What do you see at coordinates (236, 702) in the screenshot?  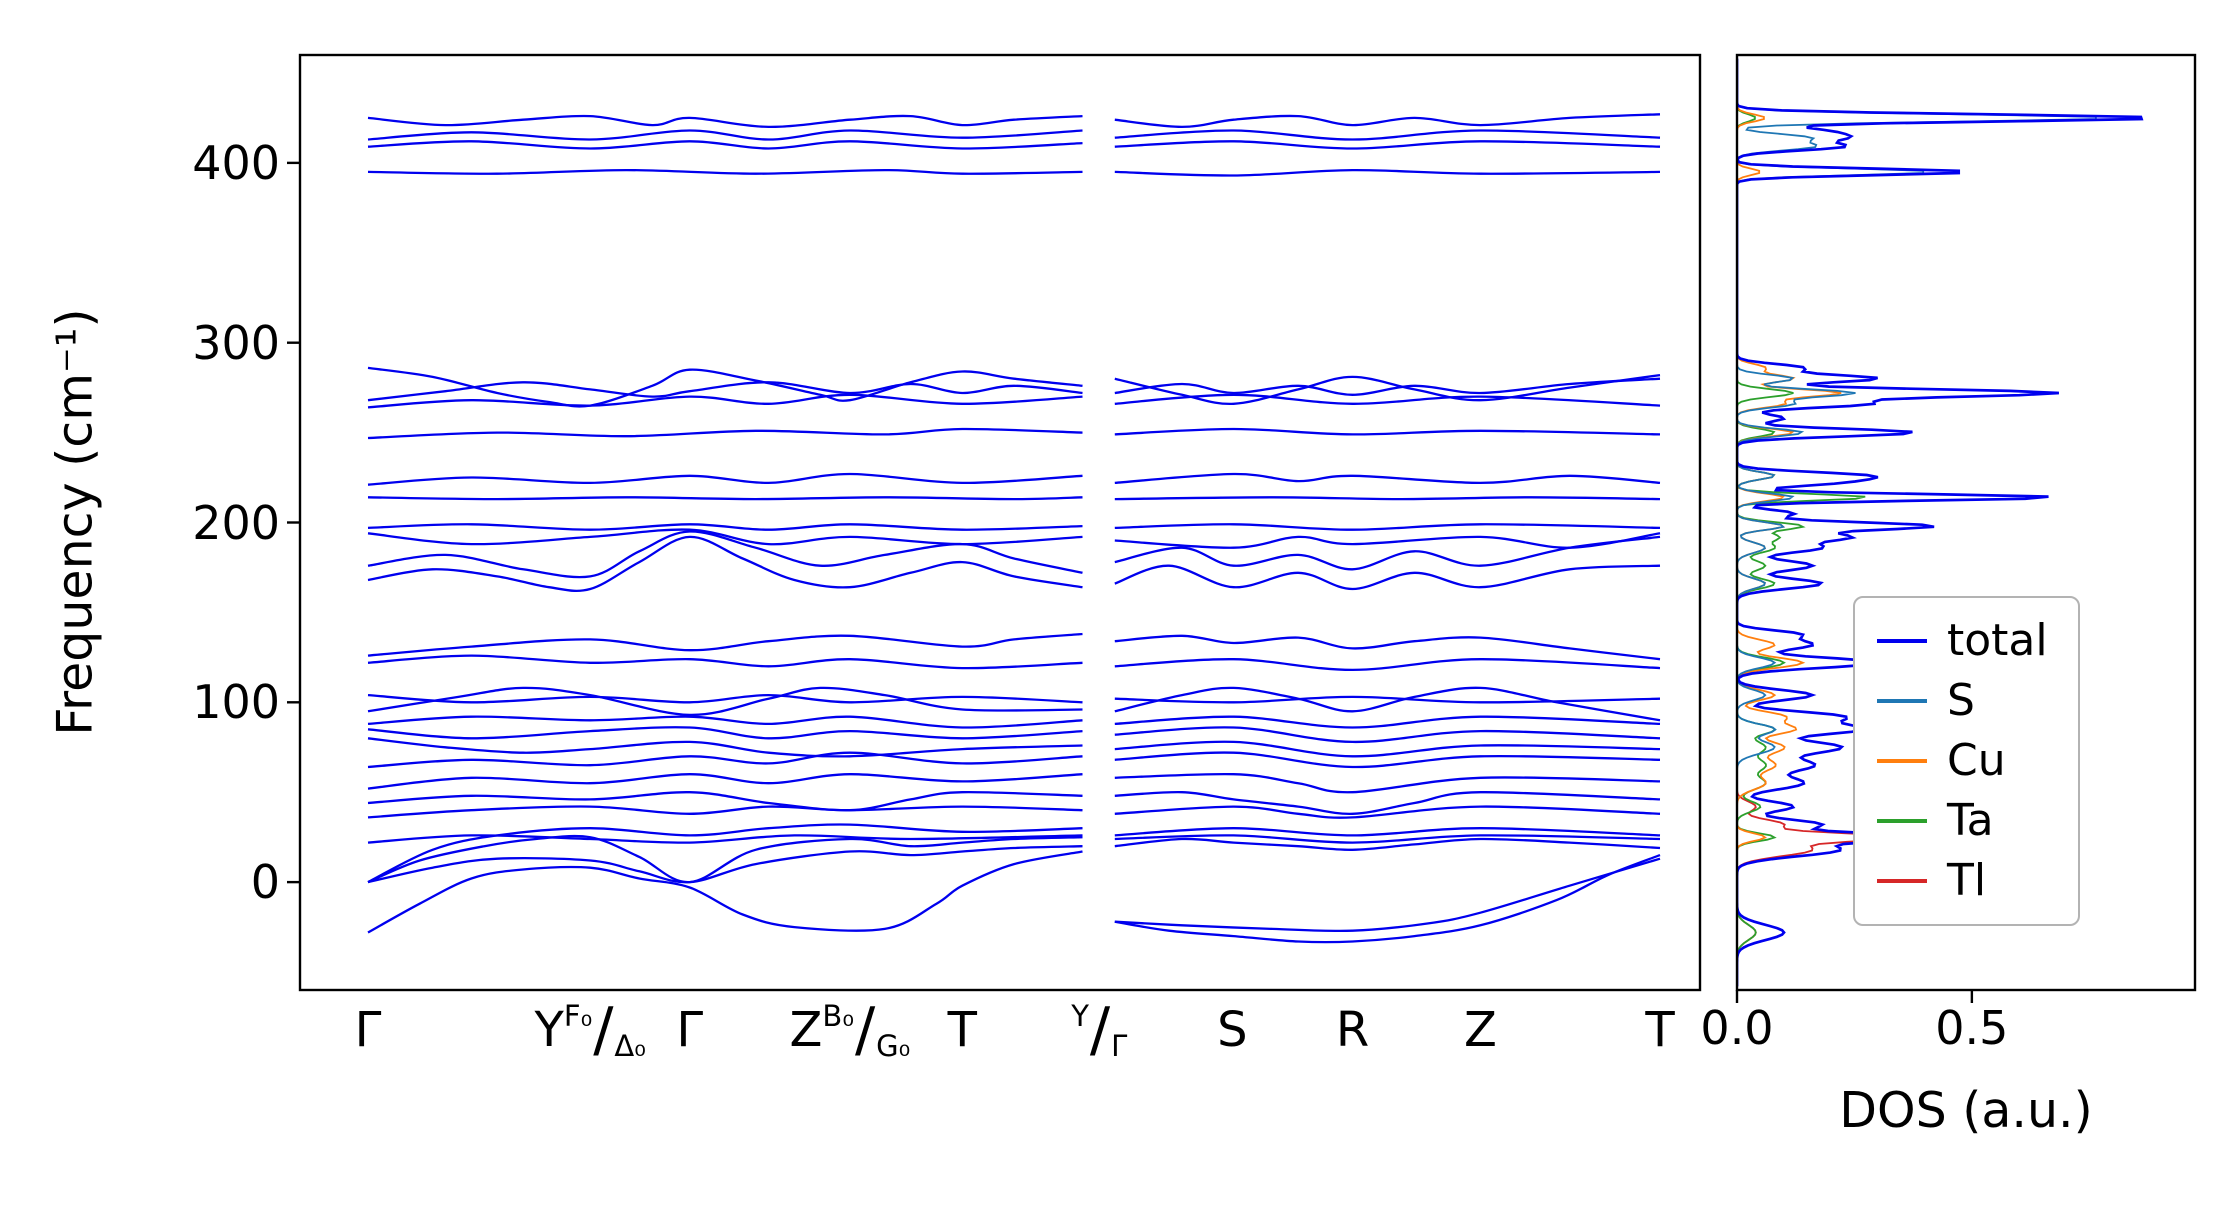 I see `y-tick-label: 100` at bounding box center [236, 702].